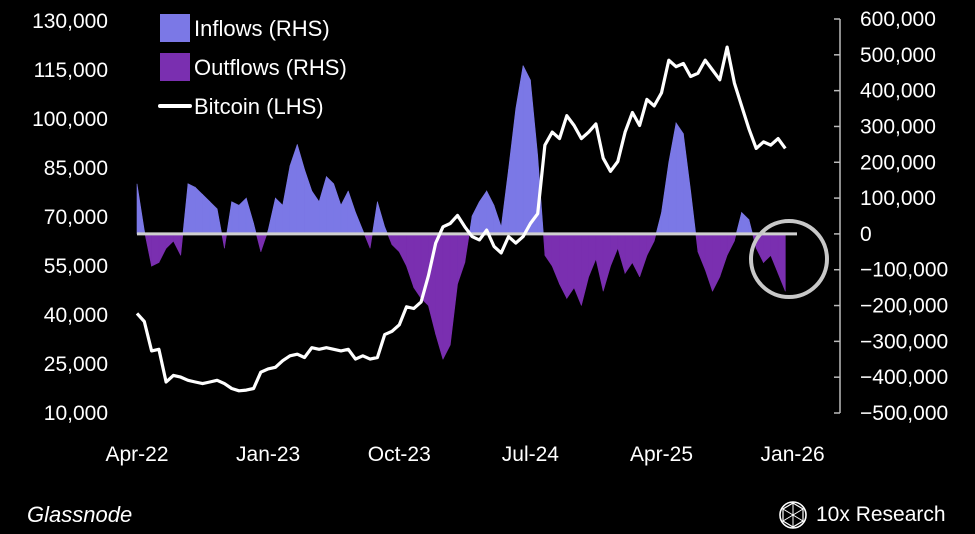  Describe the element at coordinates (898, 126) in the screenshot. I see `right-tick-label: 300,000` at that location.